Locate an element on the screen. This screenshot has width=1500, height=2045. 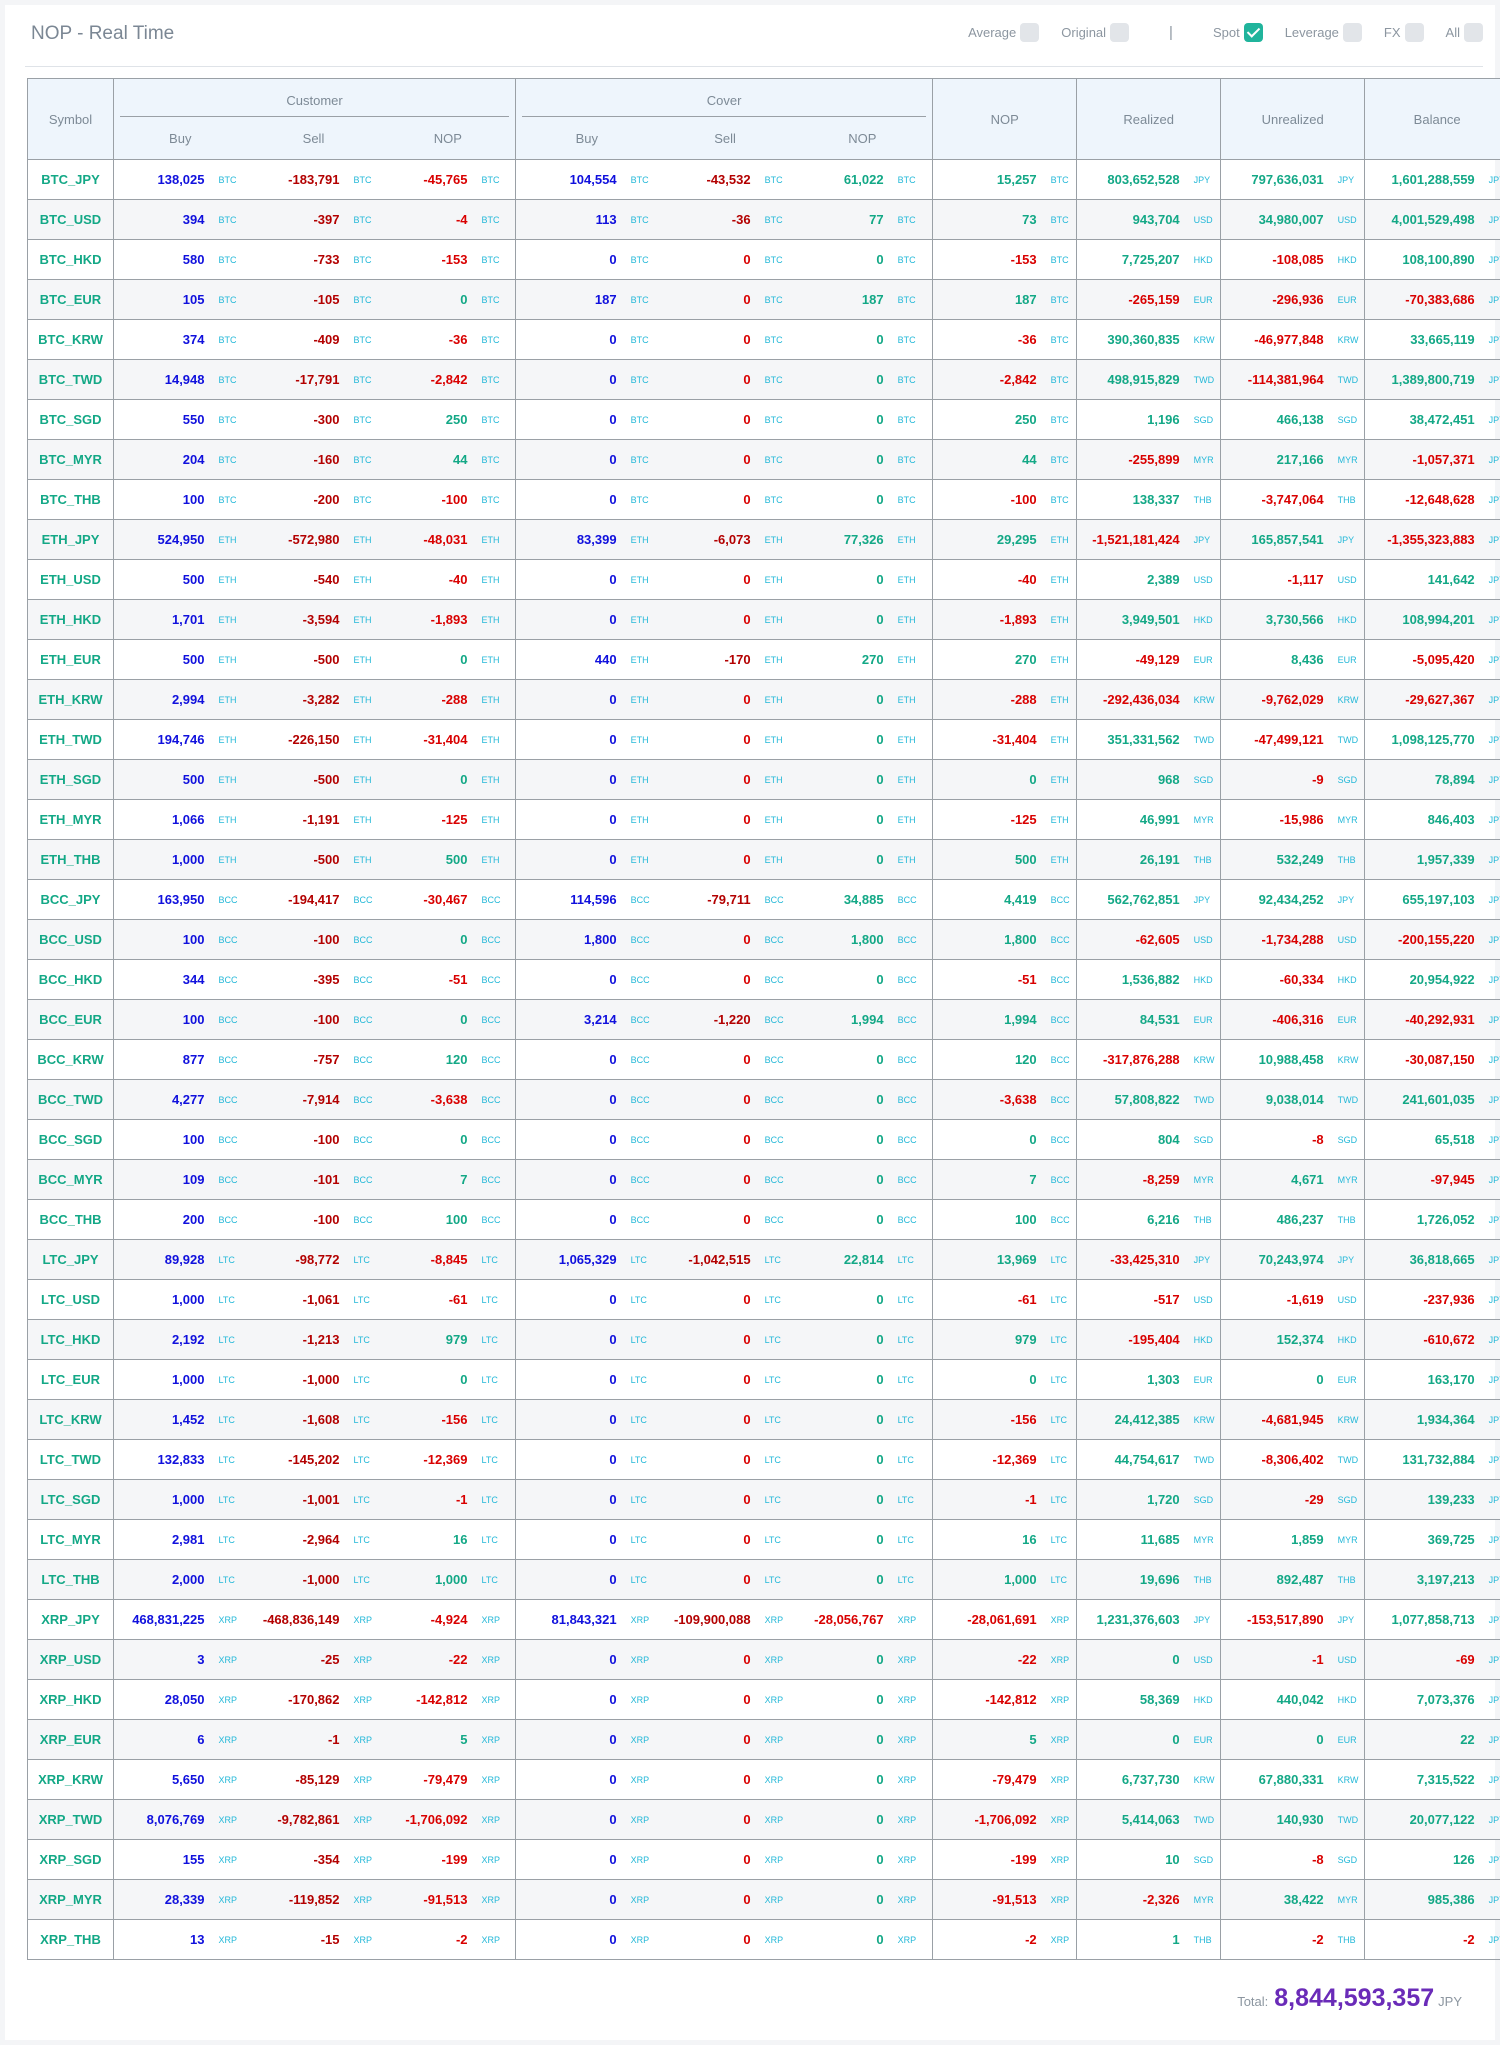
realized-value: 3,949,501 is located at coordinates (1131, 619).